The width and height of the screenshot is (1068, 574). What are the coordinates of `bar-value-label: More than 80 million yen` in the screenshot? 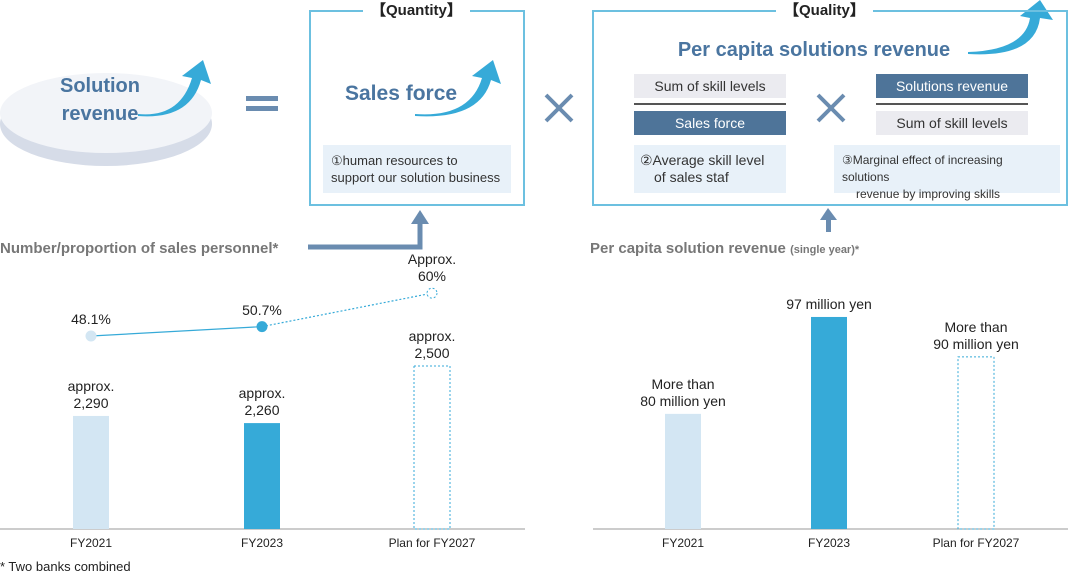 It's located at (683, 392).